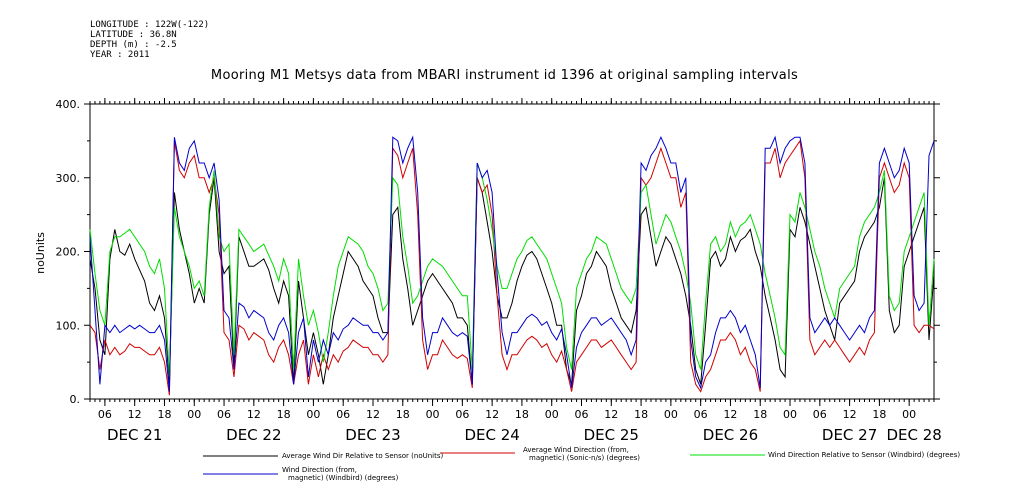 The width and height of the screenshot is (1009, 504). I want to click on date-label: DEC 26, so click(730, 435).